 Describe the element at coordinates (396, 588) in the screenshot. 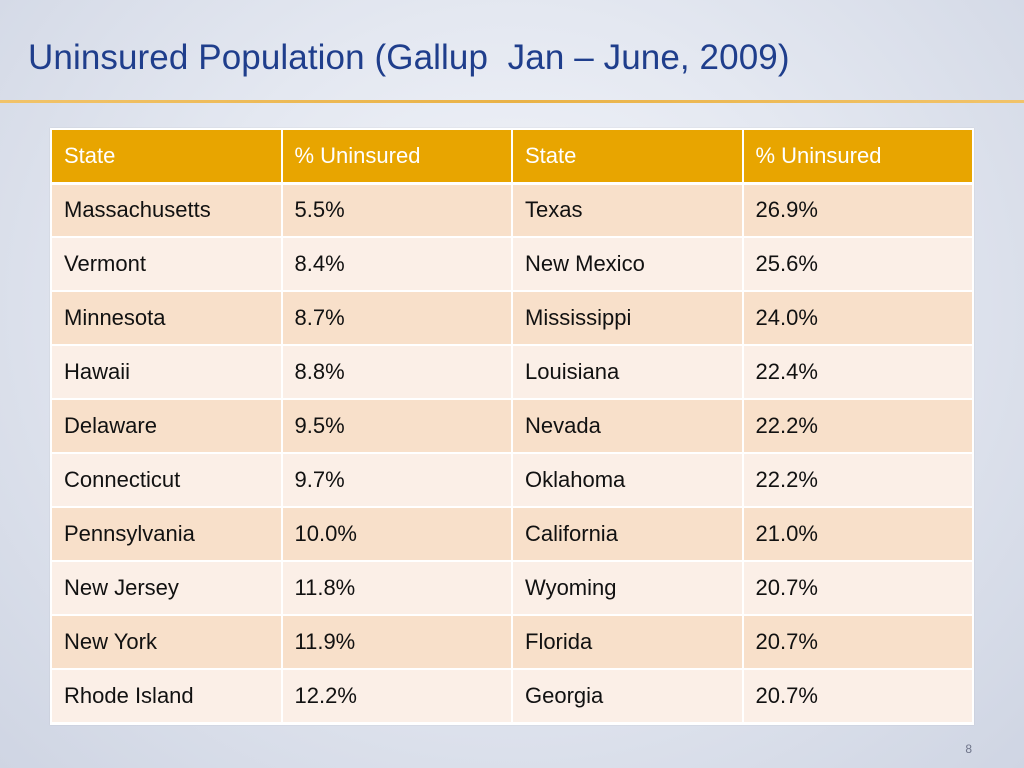

I see `cell-low-percent: 11.8%` at that location.